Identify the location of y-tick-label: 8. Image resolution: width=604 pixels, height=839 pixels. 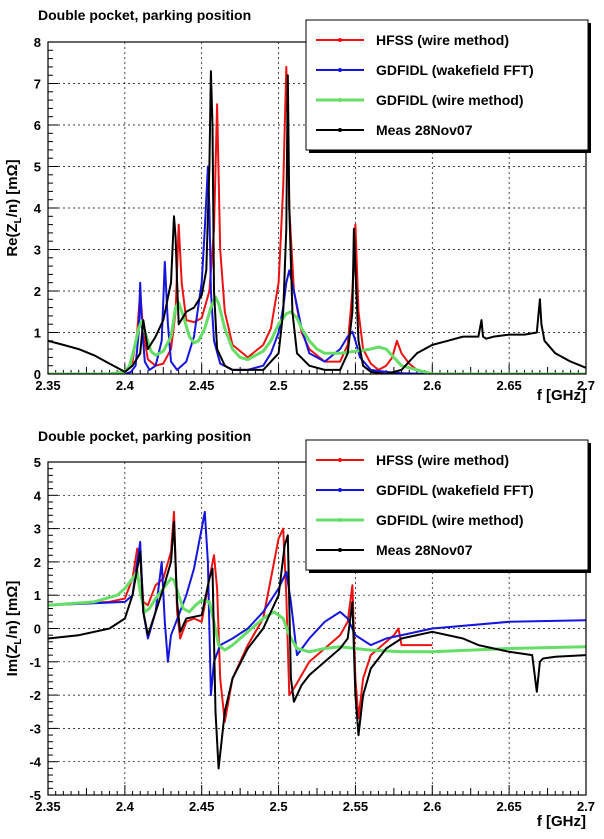
(37, 42).